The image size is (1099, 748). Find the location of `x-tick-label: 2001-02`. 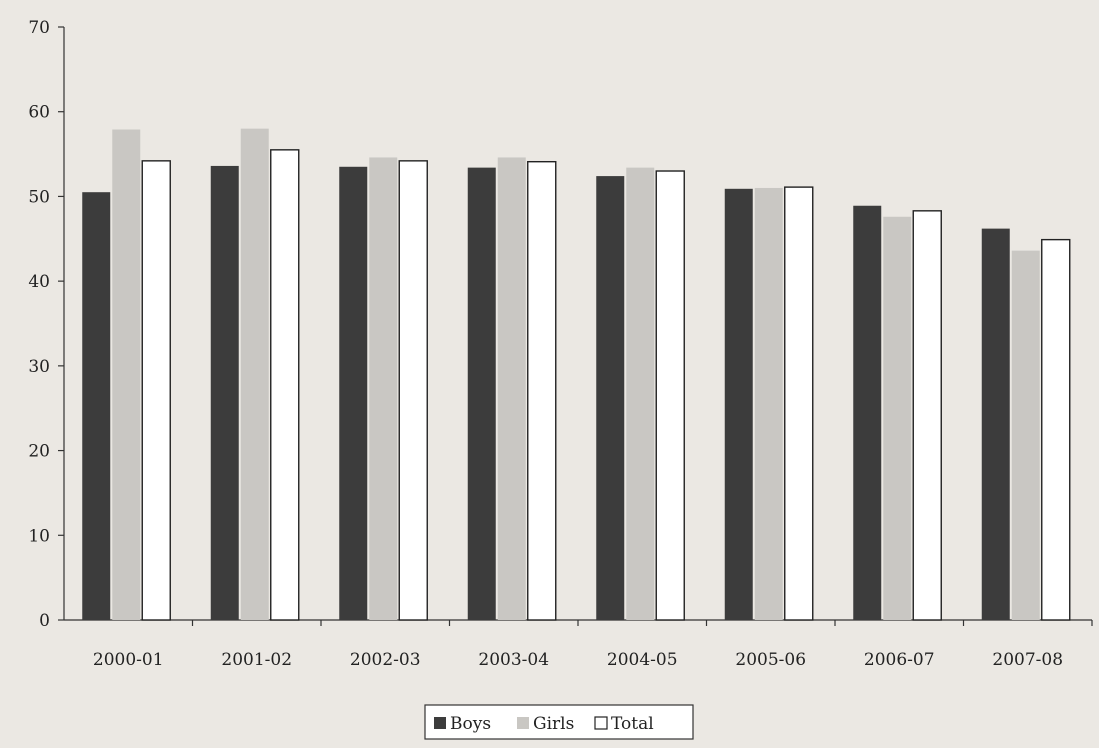

x-tick-label: 2001-02 is located at coordinates (256, 660).